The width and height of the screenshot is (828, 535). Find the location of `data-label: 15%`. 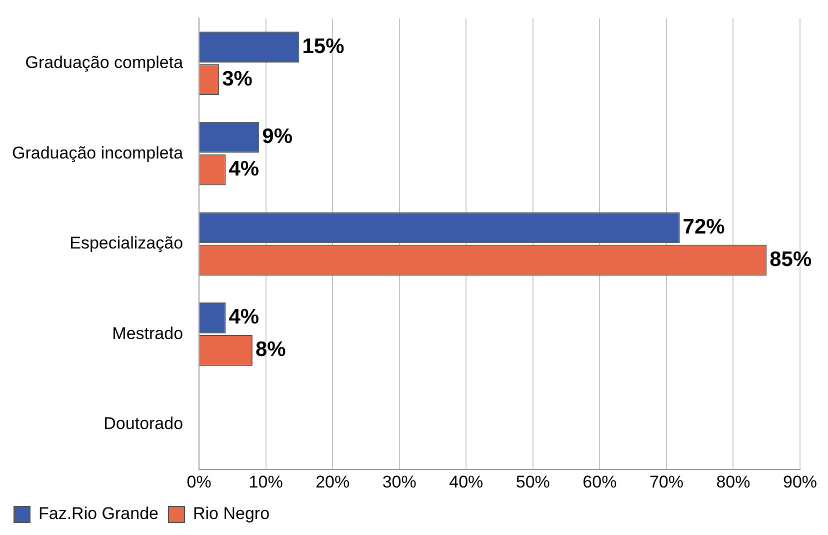

data-label: 15% is located at coordinates (323, 46).